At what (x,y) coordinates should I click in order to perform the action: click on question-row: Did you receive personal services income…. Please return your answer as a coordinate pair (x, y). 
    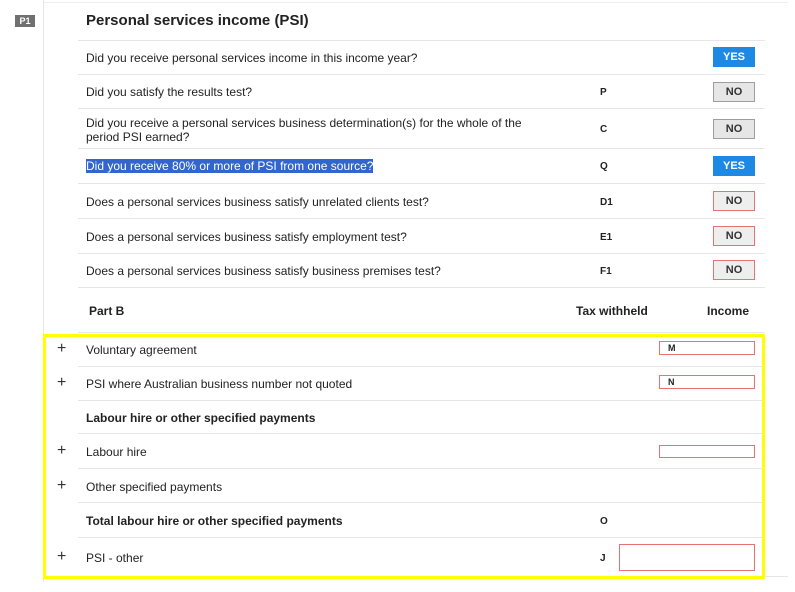
    Looking at the image, I should click on (421, 57).